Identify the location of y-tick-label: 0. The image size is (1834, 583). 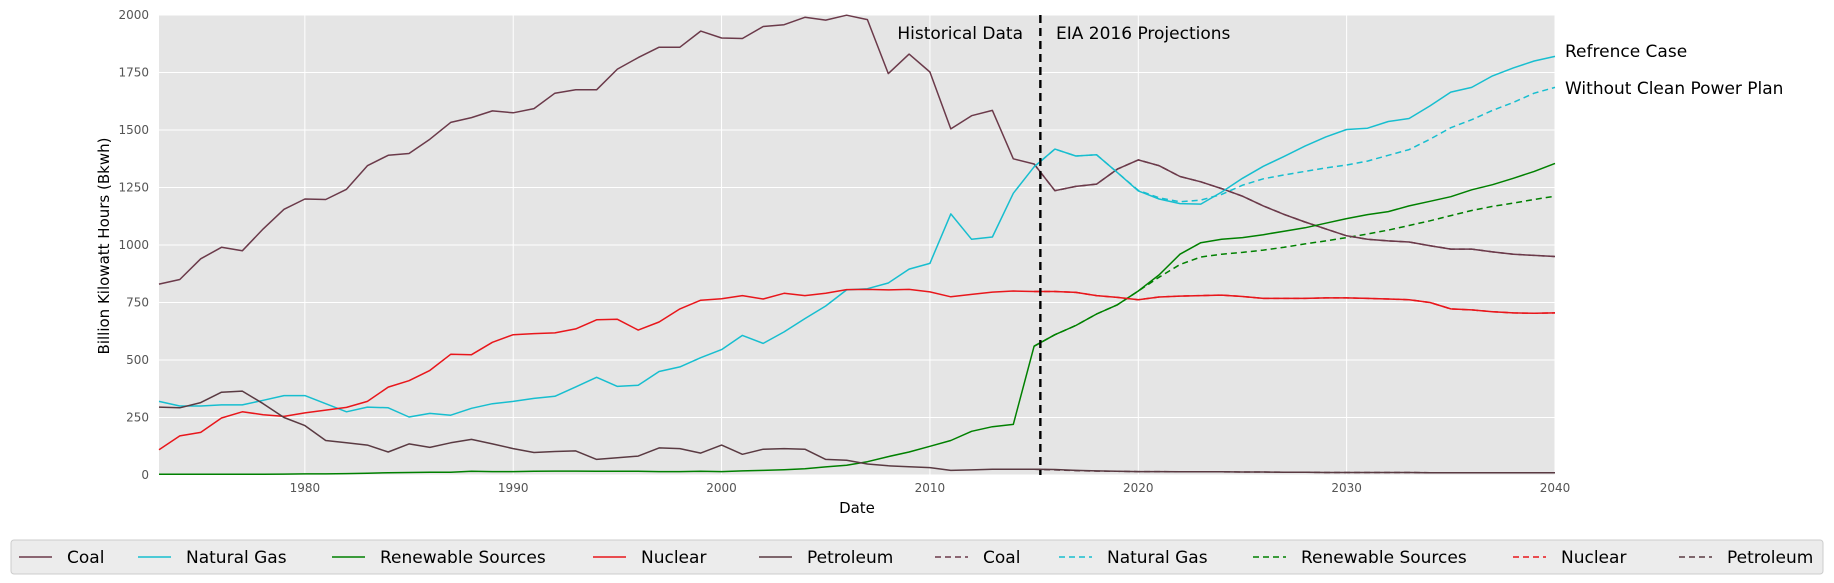
(145, 475).